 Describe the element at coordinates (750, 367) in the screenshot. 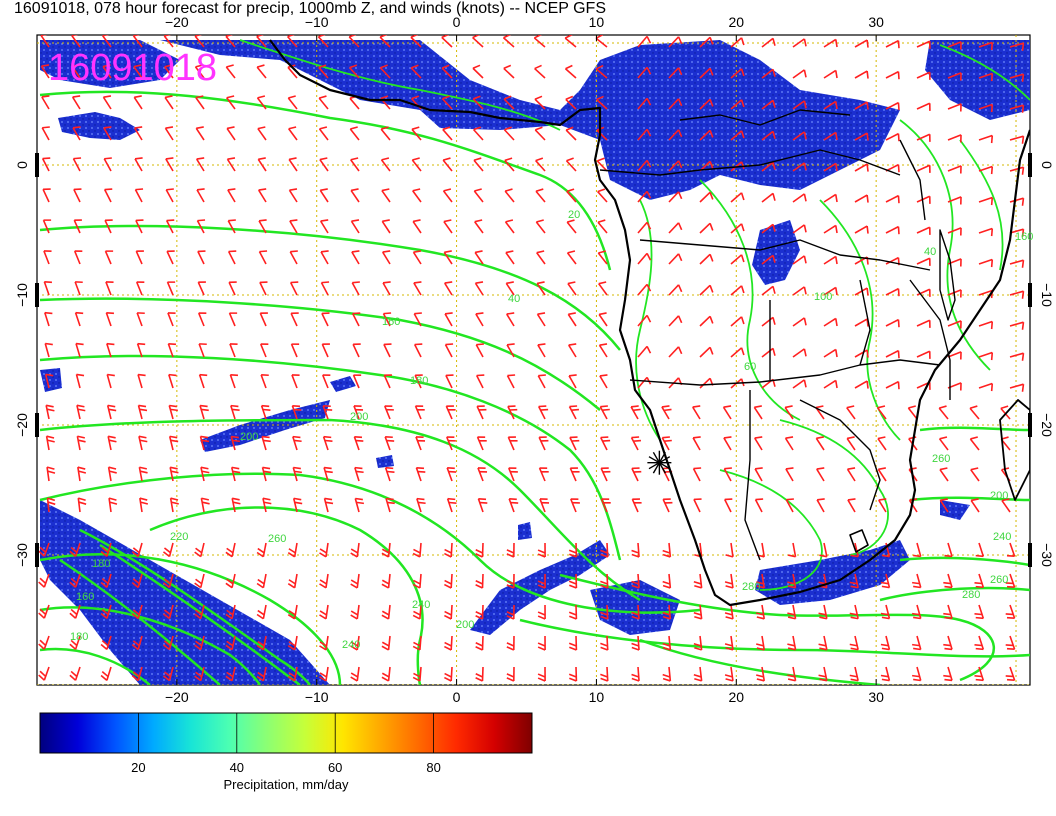

I see `contour-value-label: 60` at that location.